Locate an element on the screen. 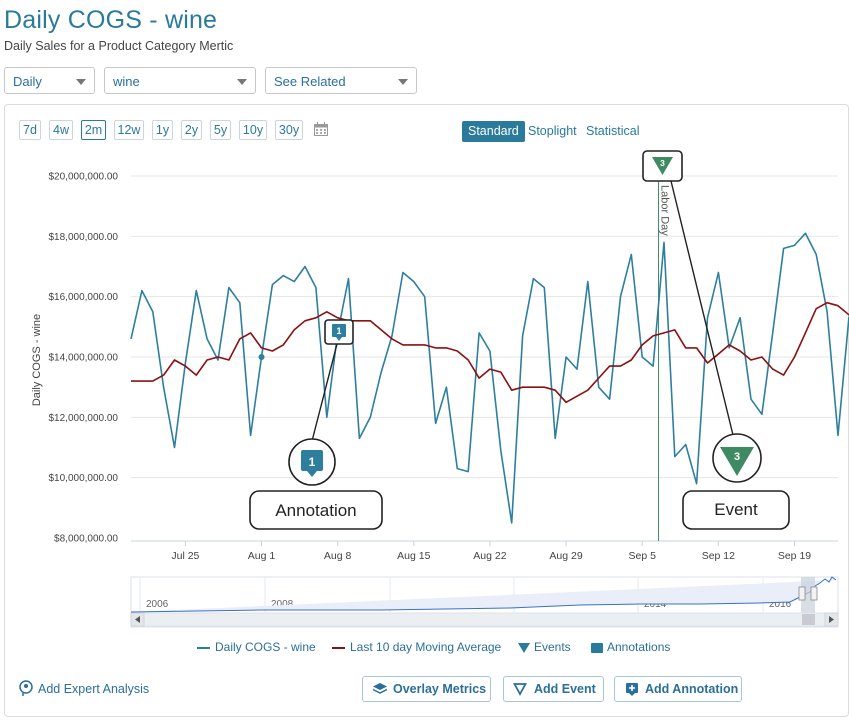 The height and width of the screenshot is (724, 849). range-1y-button: 1y is located at coordinates (162, 130).